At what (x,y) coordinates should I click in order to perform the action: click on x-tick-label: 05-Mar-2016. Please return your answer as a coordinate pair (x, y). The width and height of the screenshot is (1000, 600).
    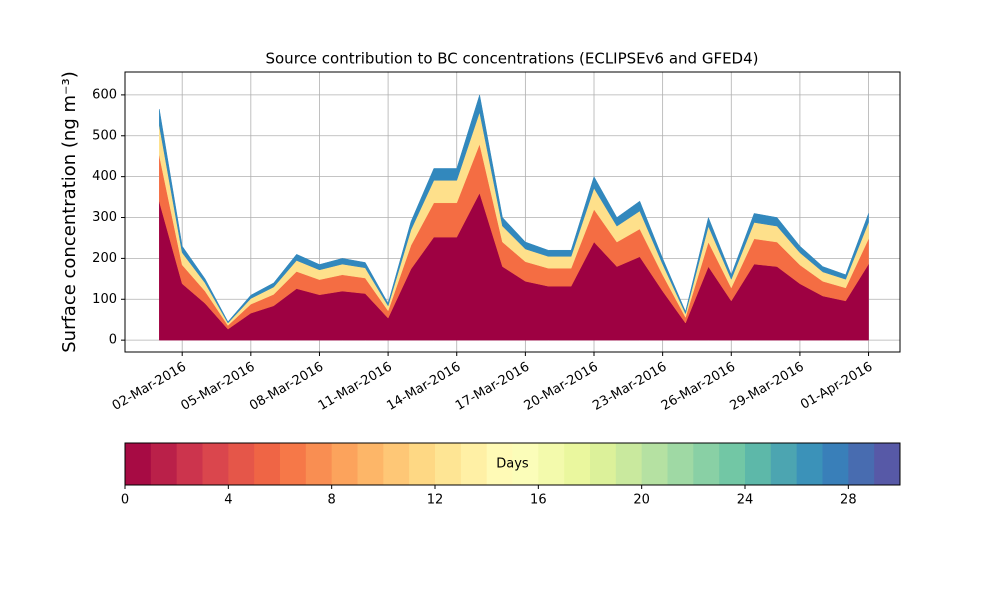
    Looking at the image, I should click on (217, 387).